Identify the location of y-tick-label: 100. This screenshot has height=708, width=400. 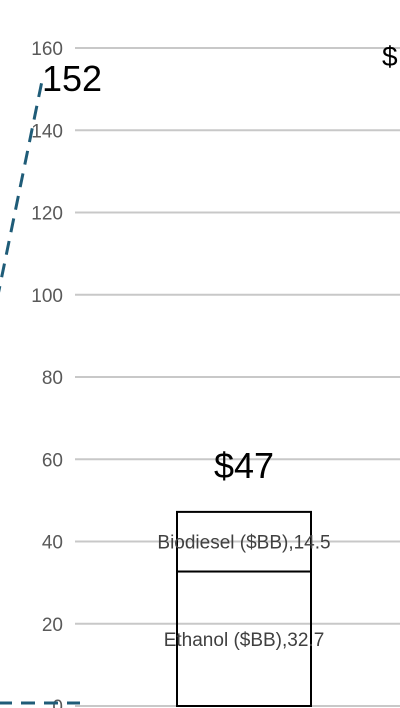
(47, 296).